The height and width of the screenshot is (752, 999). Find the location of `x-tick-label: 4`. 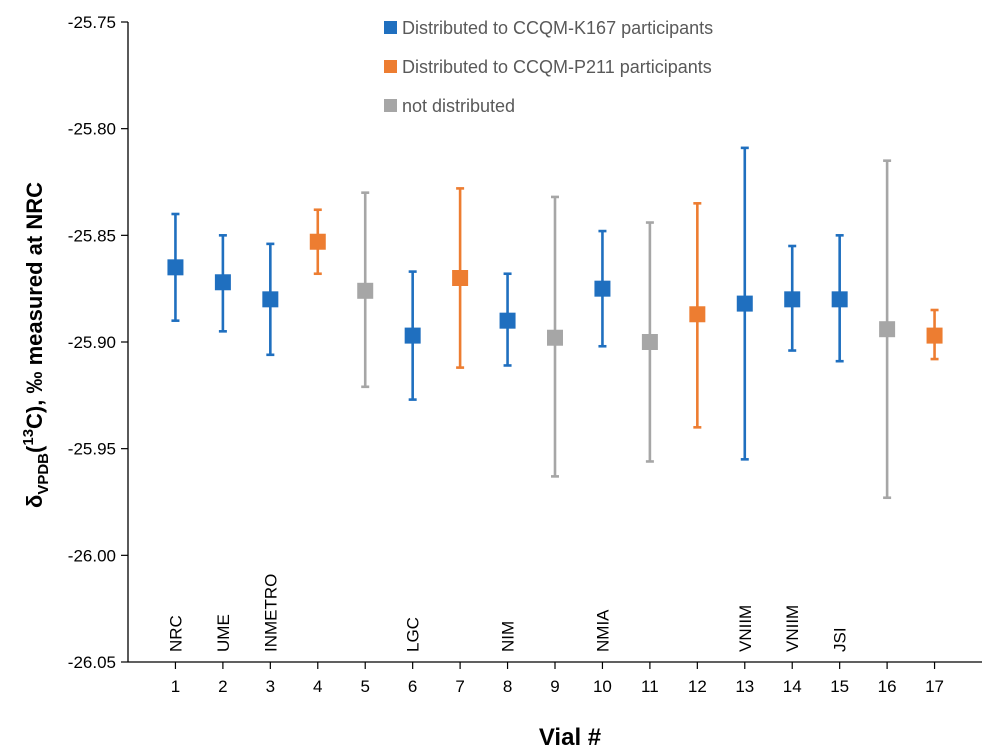

x-tick-label: 4 is located at coordinates (317, 686).